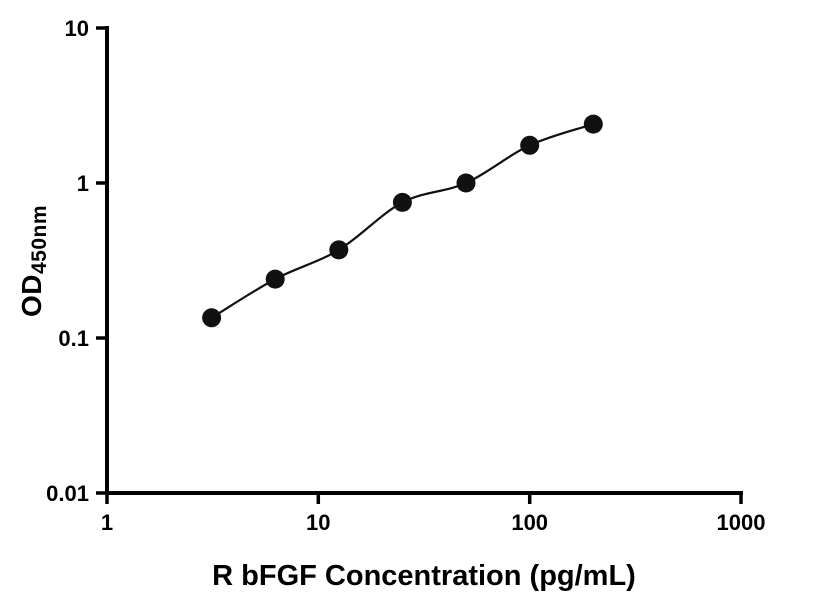 The image size is (816, 612). What do you see at coordinates (318, 522) in the screenshot?
I see `x-tick-label: 10` at bounding box center [318, 522].